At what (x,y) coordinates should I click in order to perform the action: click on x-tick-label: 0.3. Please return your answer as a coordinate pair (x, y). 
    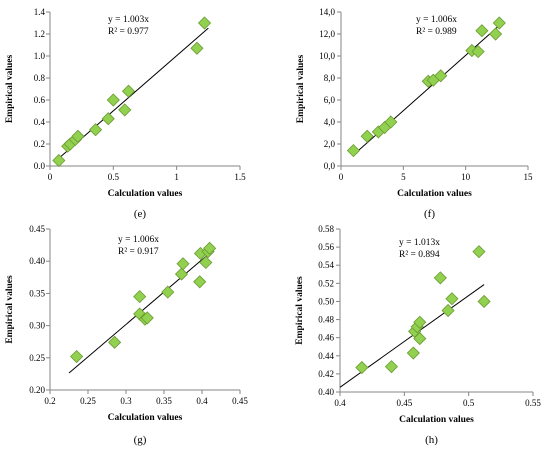
    Looking at the image, I should click on (126, 401).